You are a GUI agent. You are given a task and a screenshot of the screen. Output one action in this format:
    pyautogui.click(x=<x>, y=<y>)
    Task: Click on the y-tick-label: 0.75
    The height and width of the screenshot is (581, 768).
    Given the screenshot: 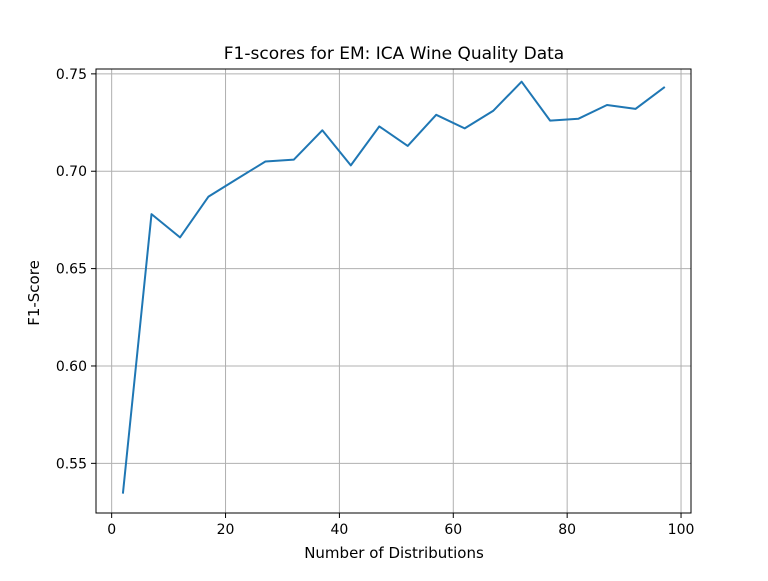 What is the action you would take?
    pyautogui.click(x=71, y=75)
    